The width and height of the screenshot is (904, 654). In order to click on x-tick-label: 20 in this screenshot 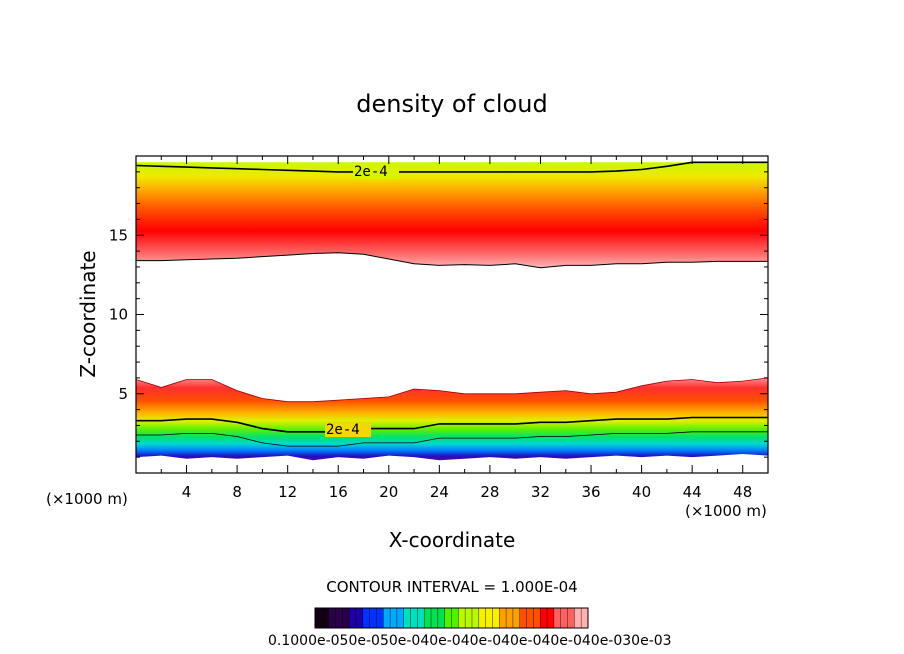, I will do `click(388, 492)`.